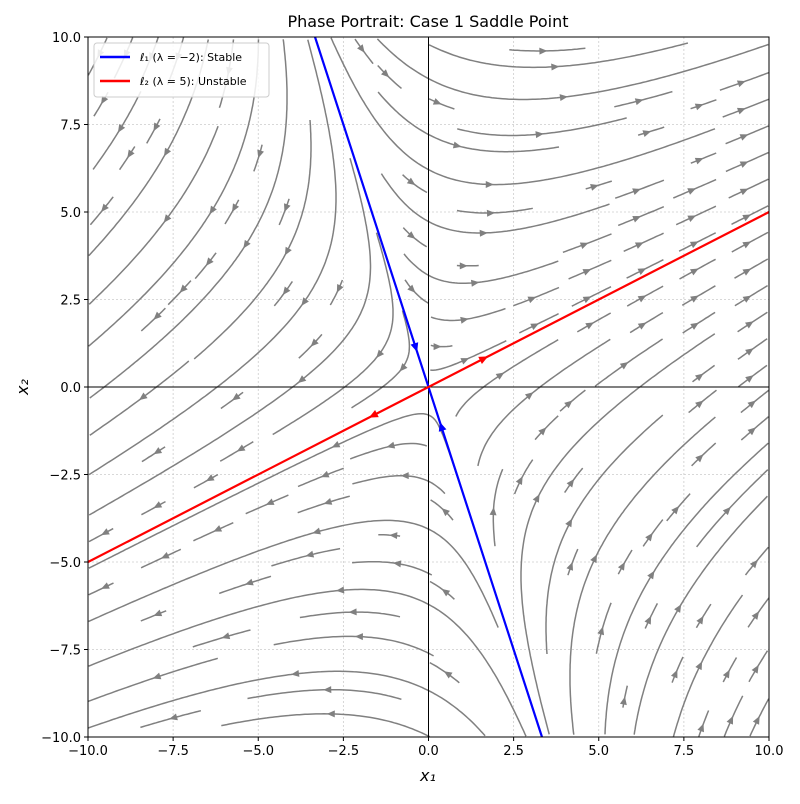 The width and height of the screenshot is (800, 804). Describe the element at coordinates (173, 751) in the screenshot. I see `x-tick-label: −7.5` at that location.